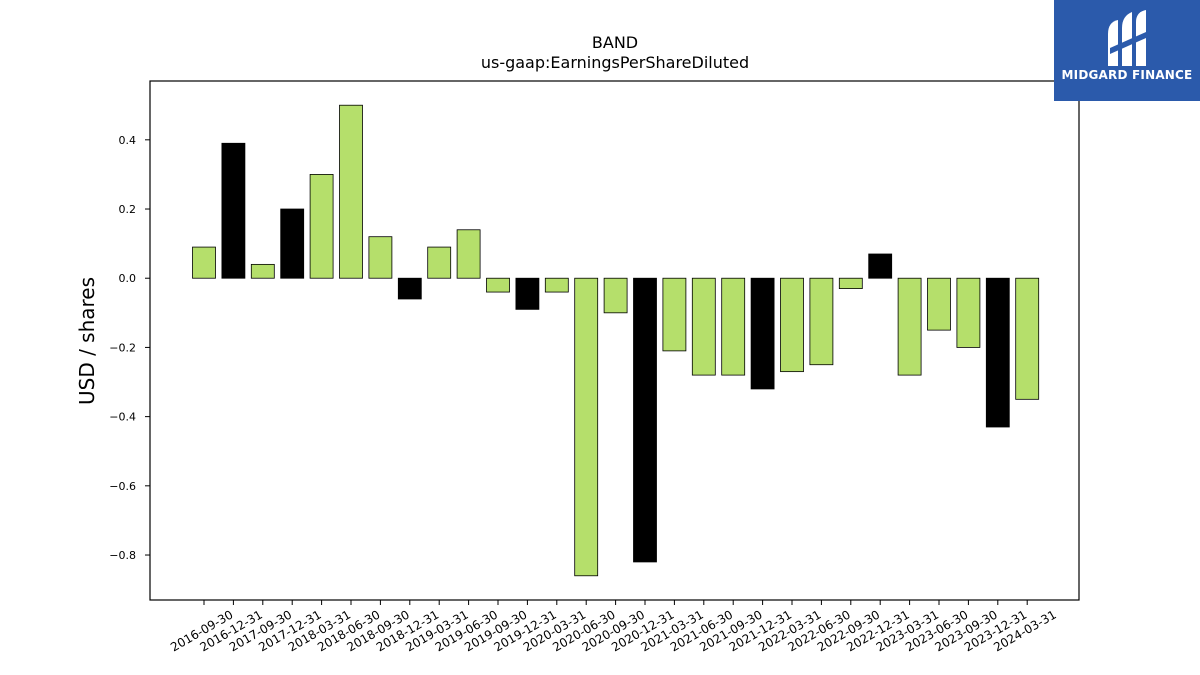 The width and height of the screenshot is (1200, 675). What do you see at coordinates (1127, 75) in the screenshot?
I see `logo-text: MIDGARD FINANCE` at bounding box center [1127, 75].